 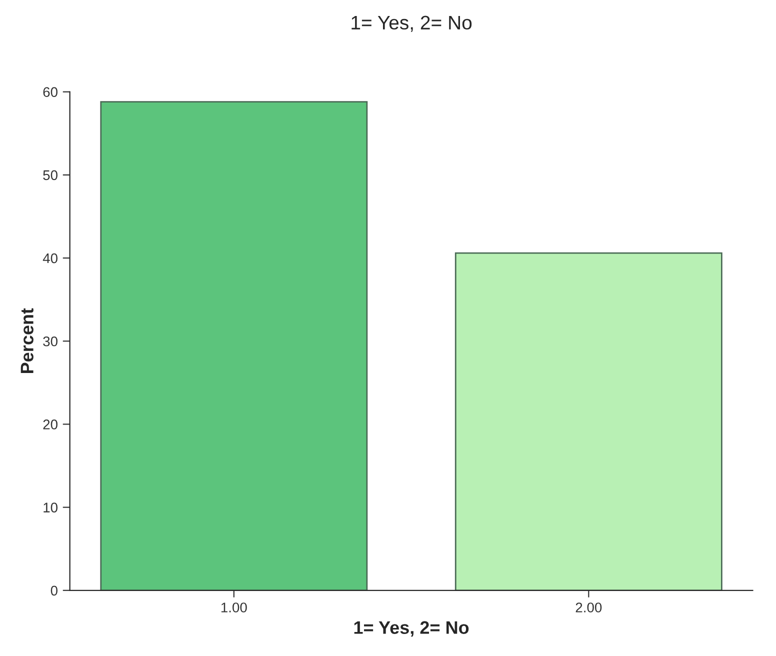 What do you see at coordinates (27, 341) in the screenshot?
I see `y-axis-title: Percent` at bounding box center [27, 341].